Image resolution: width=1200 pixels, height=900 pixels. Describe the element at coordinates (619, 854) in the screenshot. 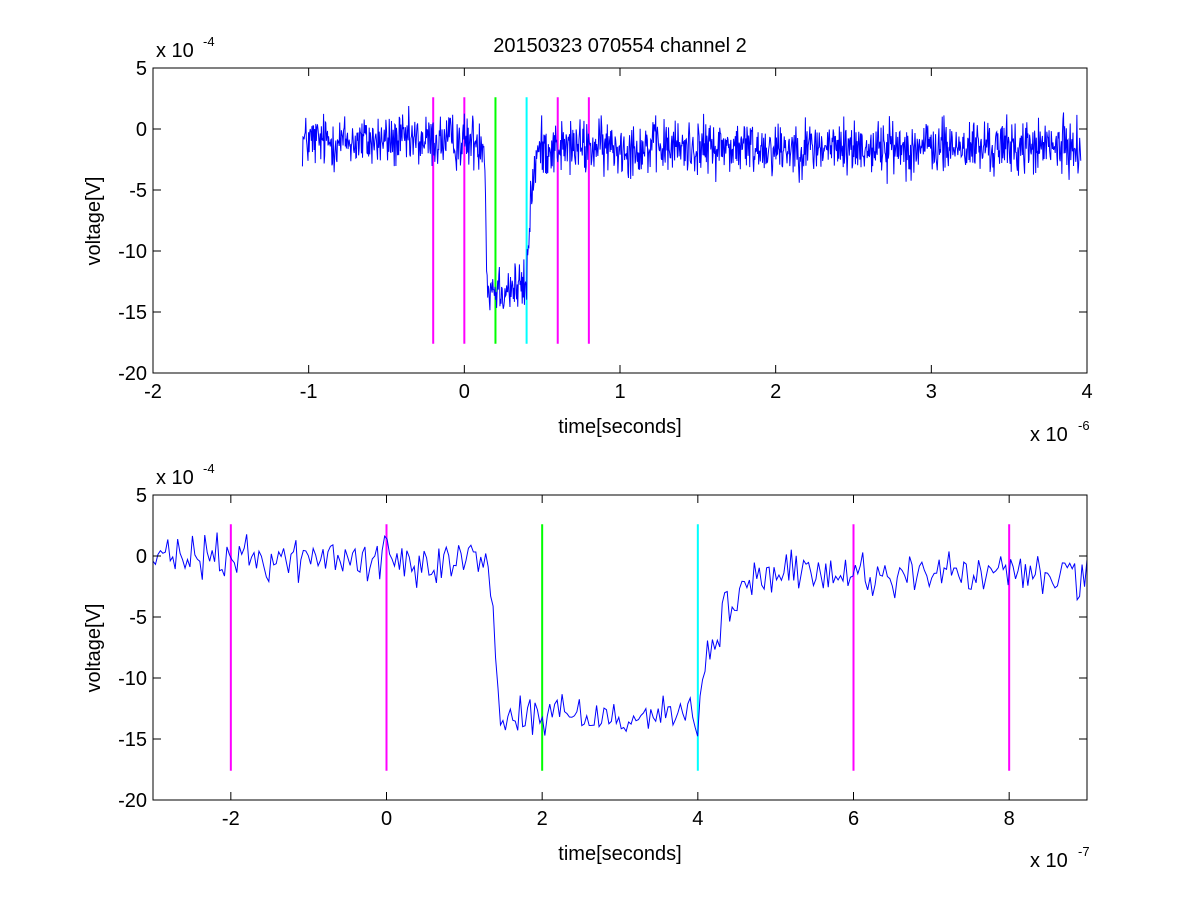

I see `bottom-x-axis-label: time[seconds]` at that location.